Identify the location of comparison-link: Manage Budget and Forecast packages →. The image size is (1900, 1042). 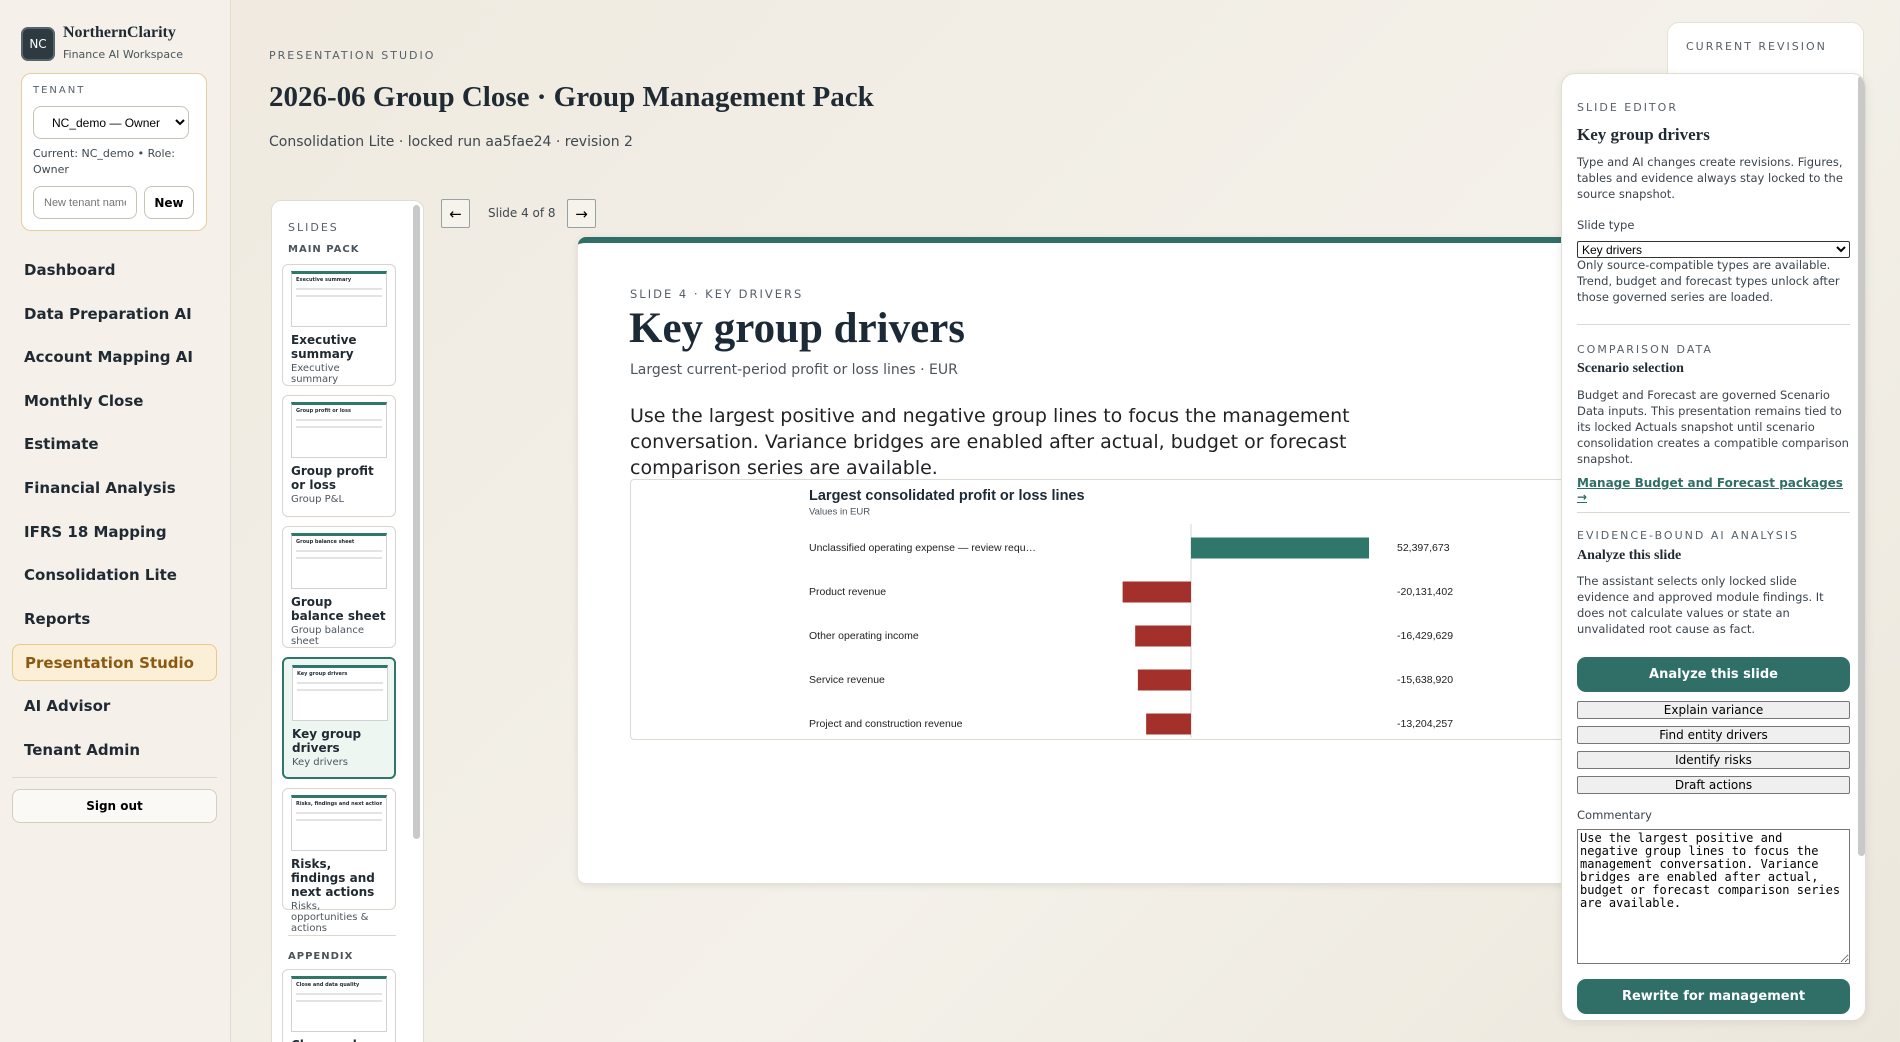
(1710, 490).